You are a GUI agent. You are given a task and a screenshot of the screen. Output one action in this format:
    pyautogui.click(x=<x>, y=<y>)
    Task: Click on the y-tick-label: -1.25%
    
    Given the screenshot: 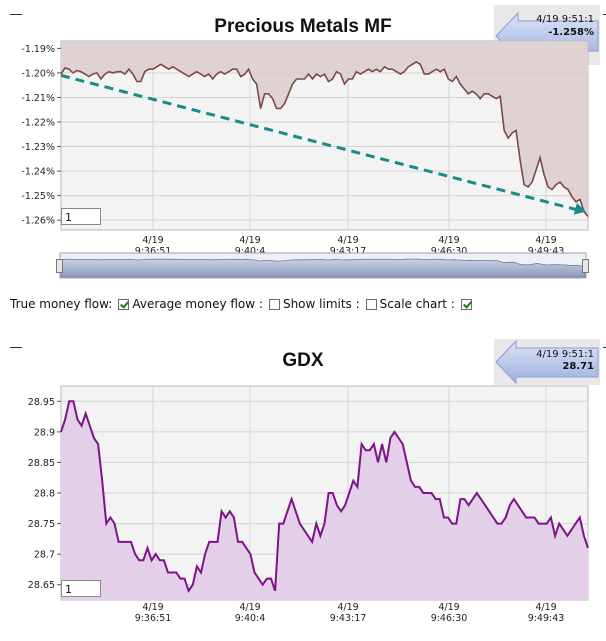 What is the action you would take?
    pyautogui.click(x=38, y=196)
    